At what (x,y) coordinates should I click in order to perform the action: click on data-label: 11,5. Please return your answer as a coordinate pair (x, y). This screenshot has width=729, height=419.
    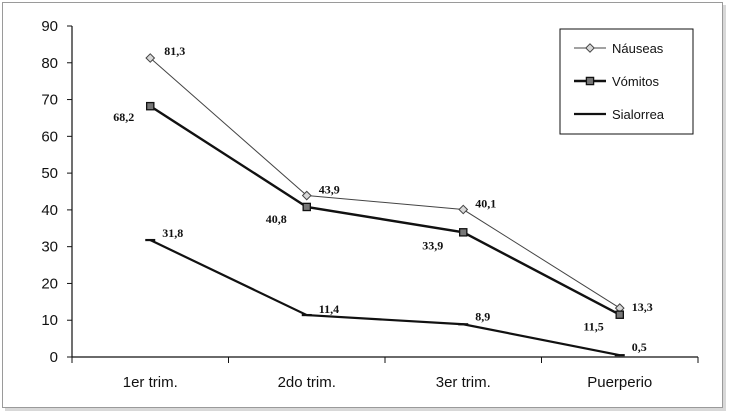
    Looking at the image, I should click on (593, 327).